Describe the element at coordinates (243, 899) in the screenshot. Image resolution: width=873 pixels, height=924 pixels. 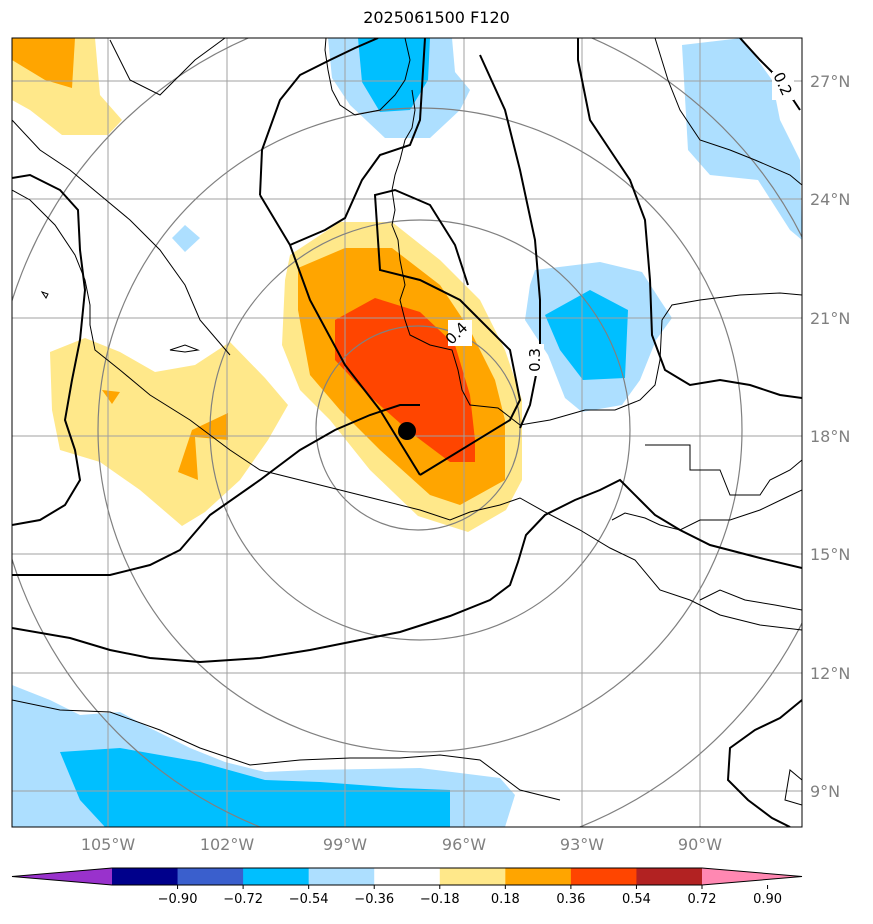
I see `colorbar-tick-label: −0.72` at that location.